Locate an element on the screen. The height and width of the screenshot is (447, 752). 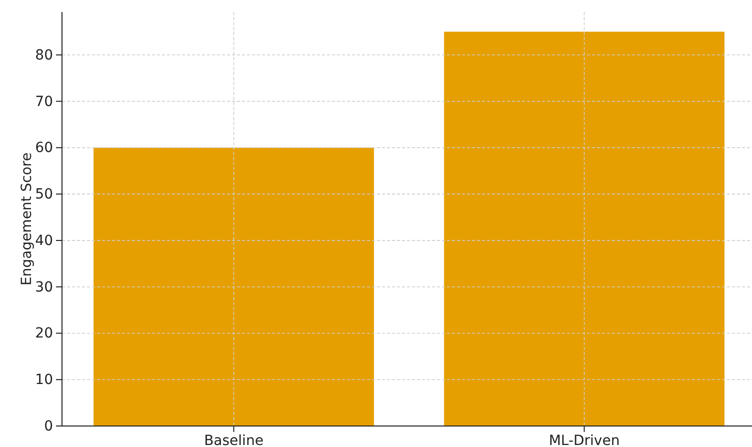
y-axis-title: Engagement Score is located at coordinates (27, 219).